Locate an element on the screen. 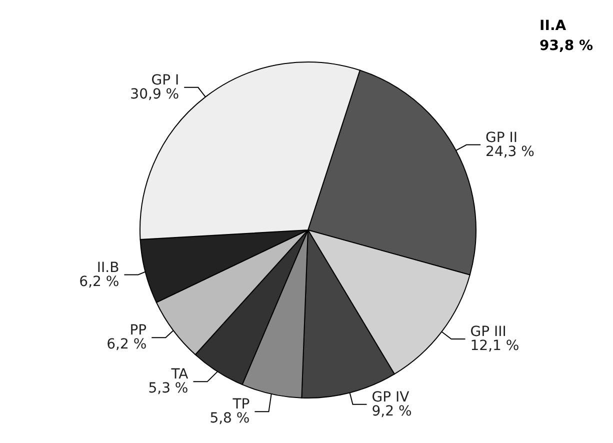 This screenshot has width=613, height=443. data-label: 24,3 % is located at coordinates (510, 152).